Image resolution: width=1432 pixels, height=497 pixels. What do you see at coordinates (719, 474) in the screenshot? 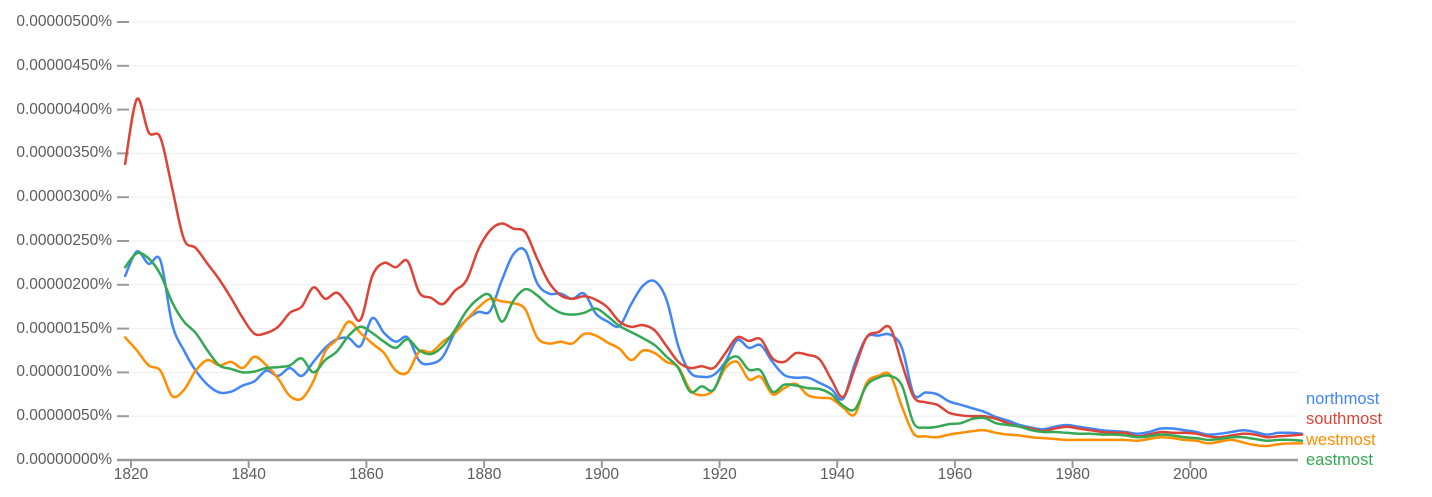
I see `x-tick-label: 1920` at bounding box center [719, 474].